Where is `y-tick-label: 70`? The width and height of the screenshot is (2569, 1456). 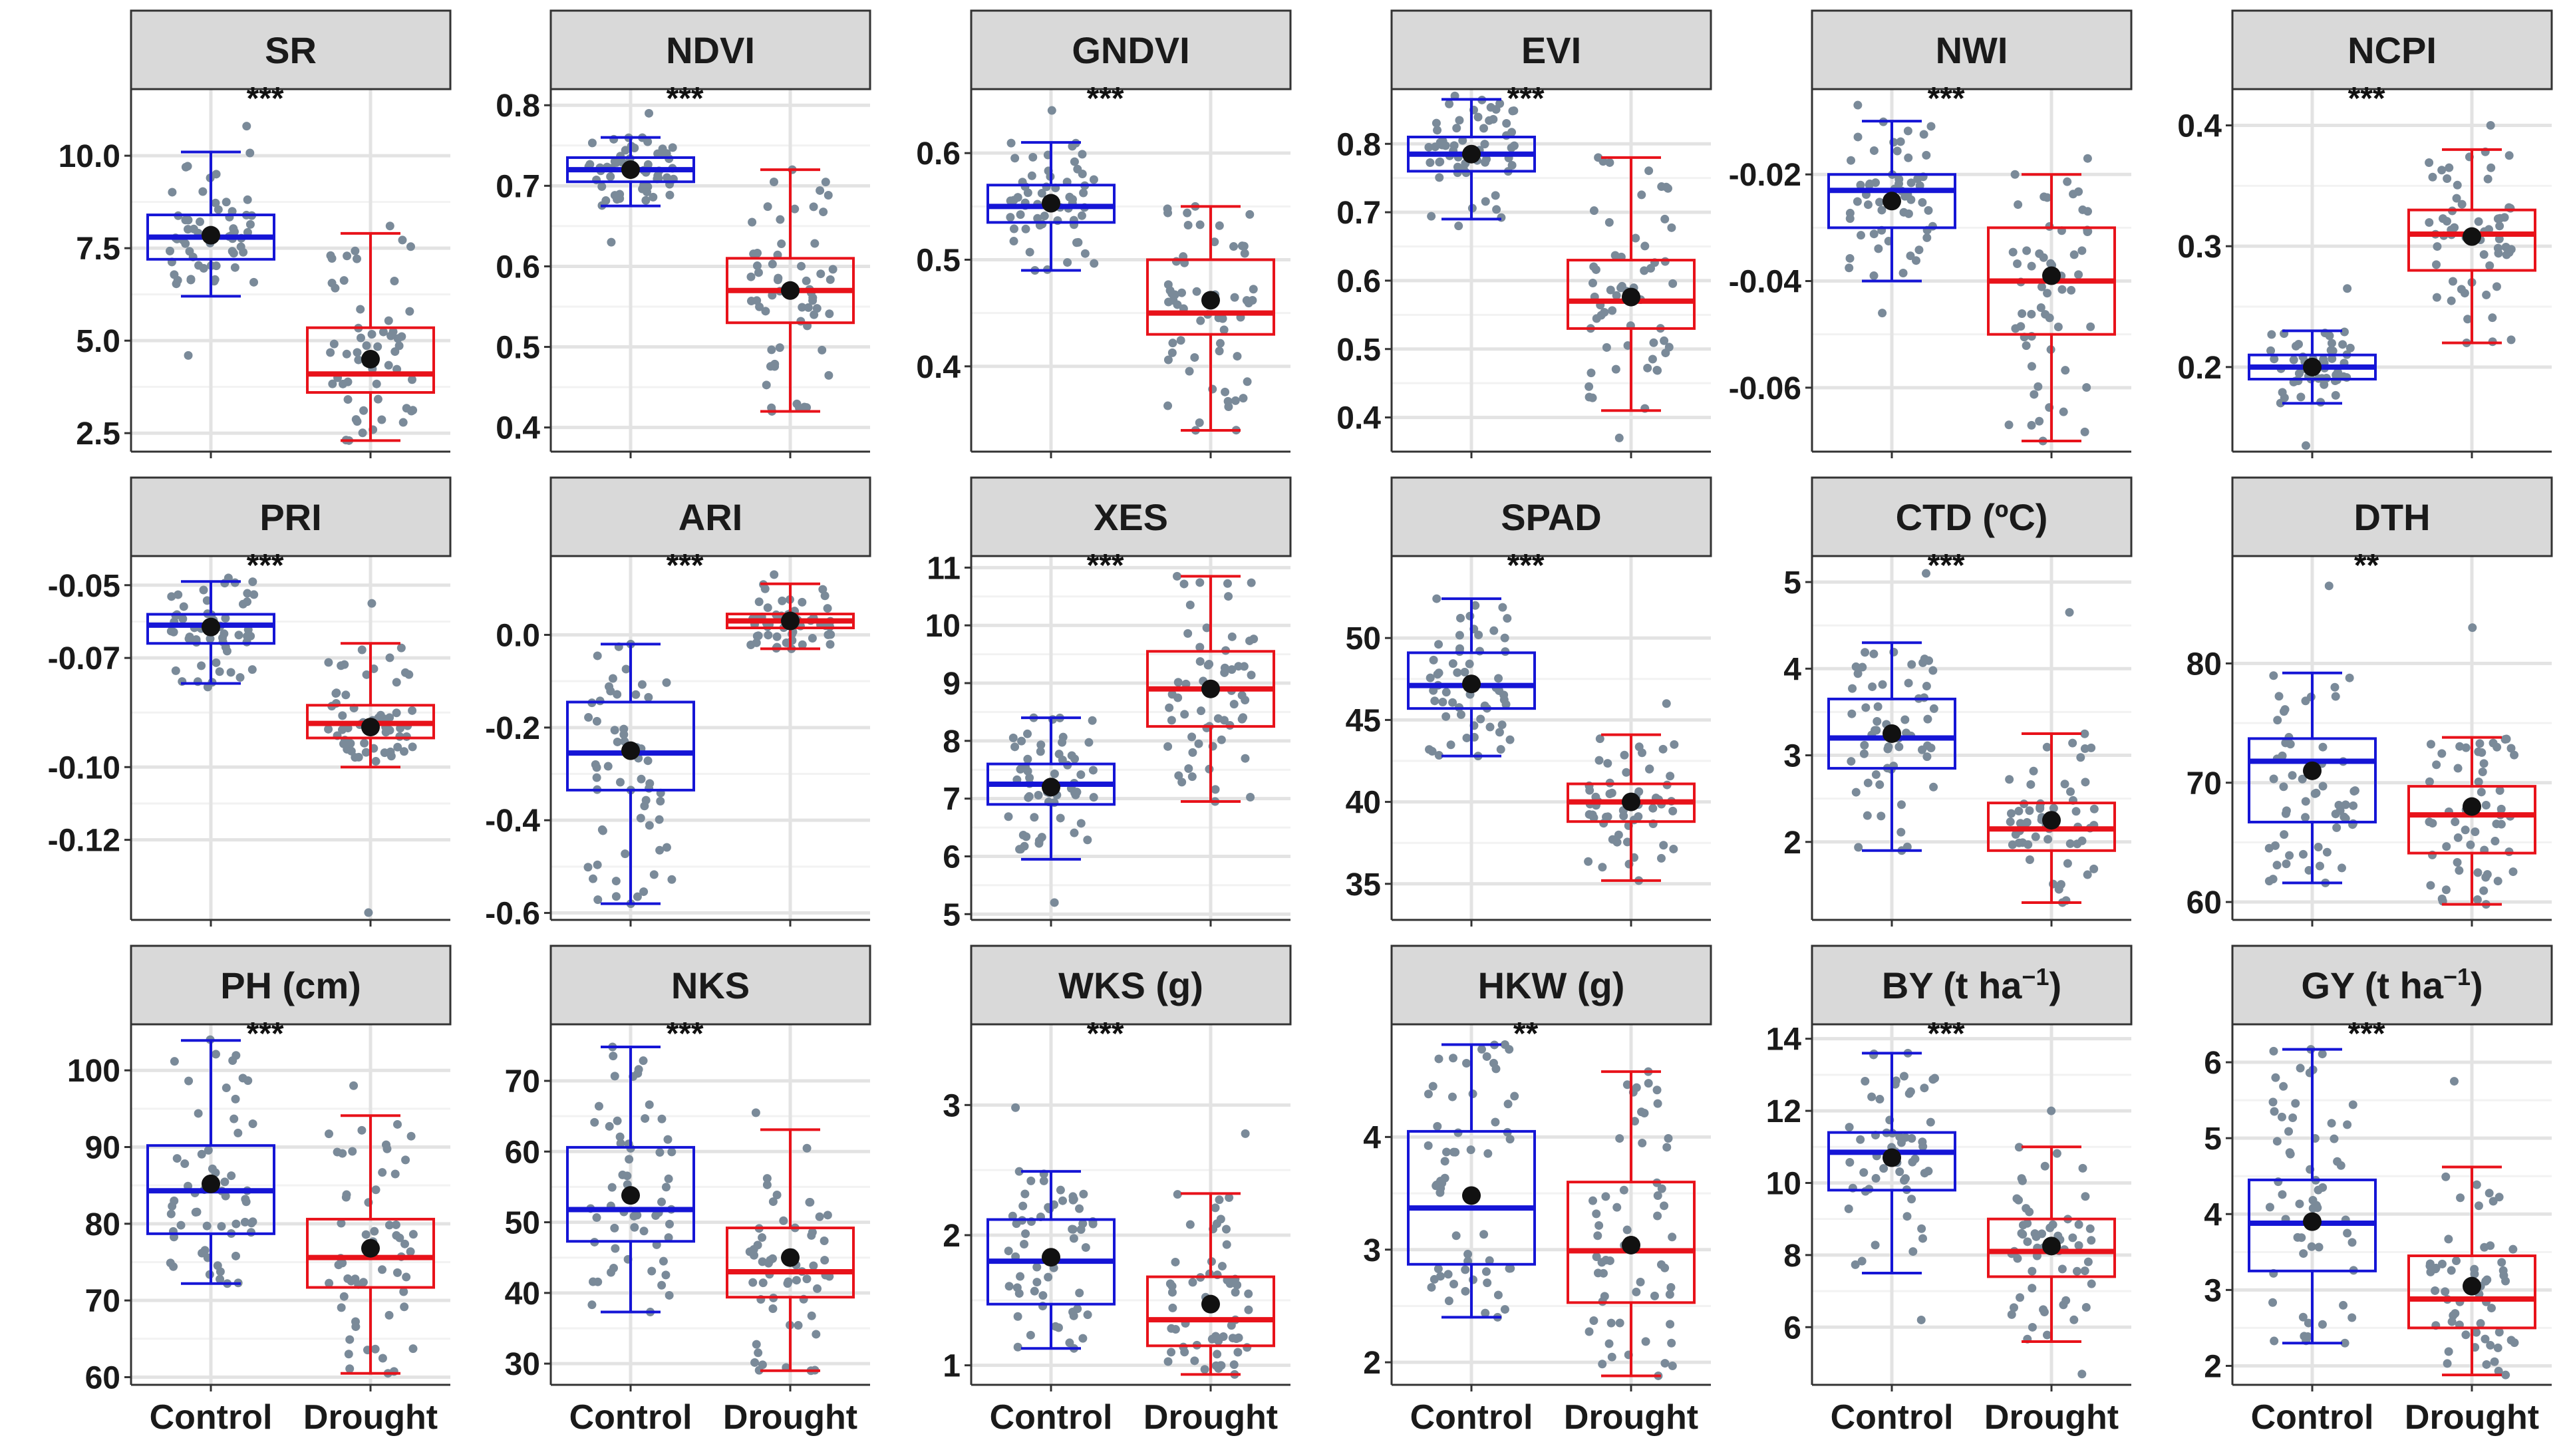 y-tick-label: 70 is located at coordinates (102, 1301).